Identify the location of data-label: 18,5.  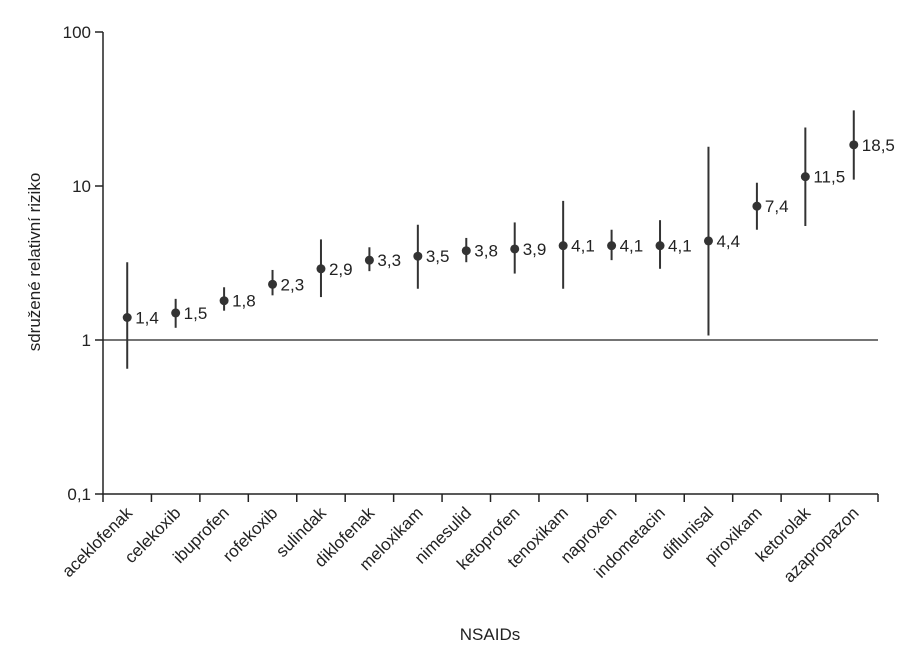
(878, 145).